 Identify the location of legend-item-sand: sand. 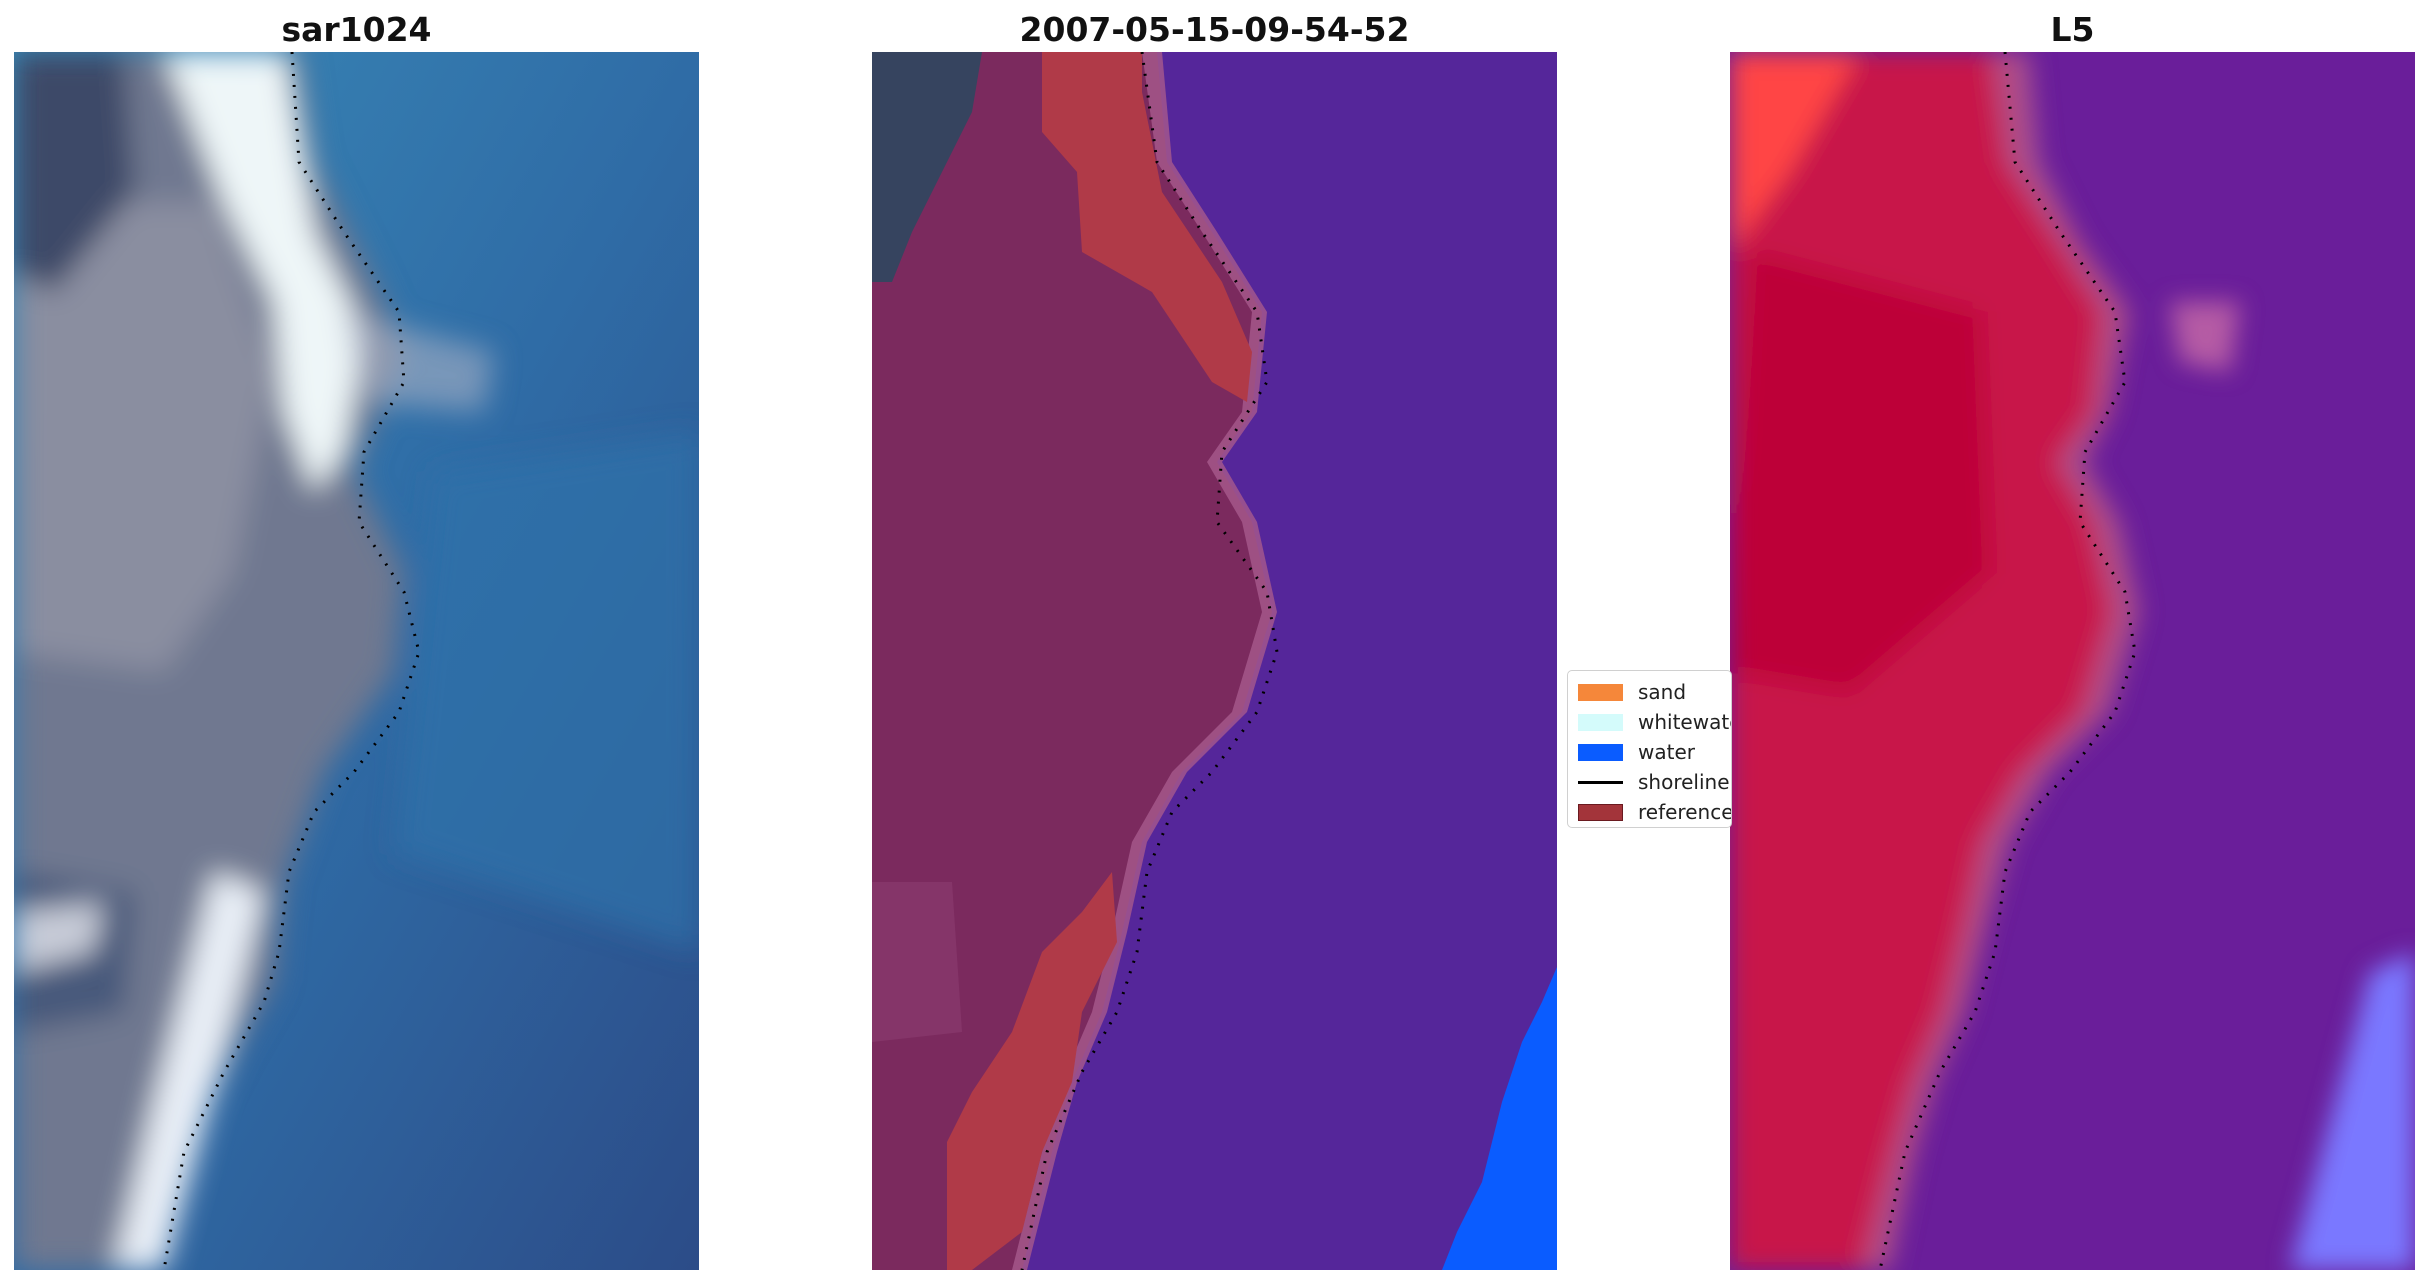
(1632, 692).